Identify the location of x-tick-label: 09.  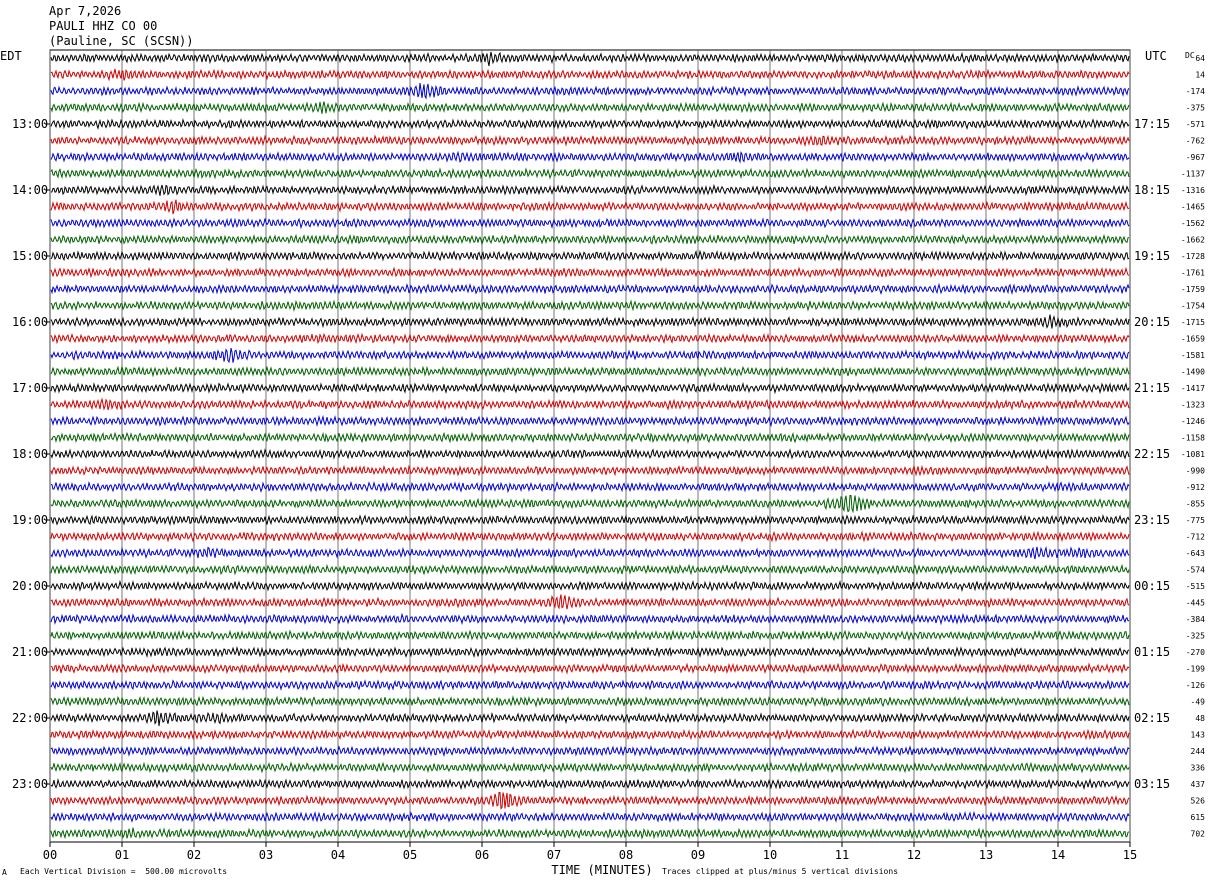
(698, 855).